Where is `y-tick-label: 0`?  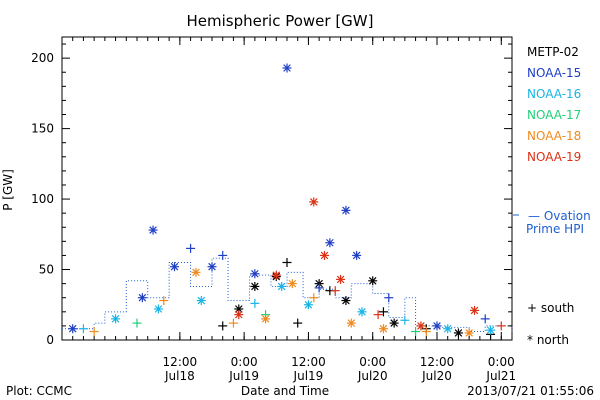
y-tick-label: 0 is located at coordinates (50, 340).